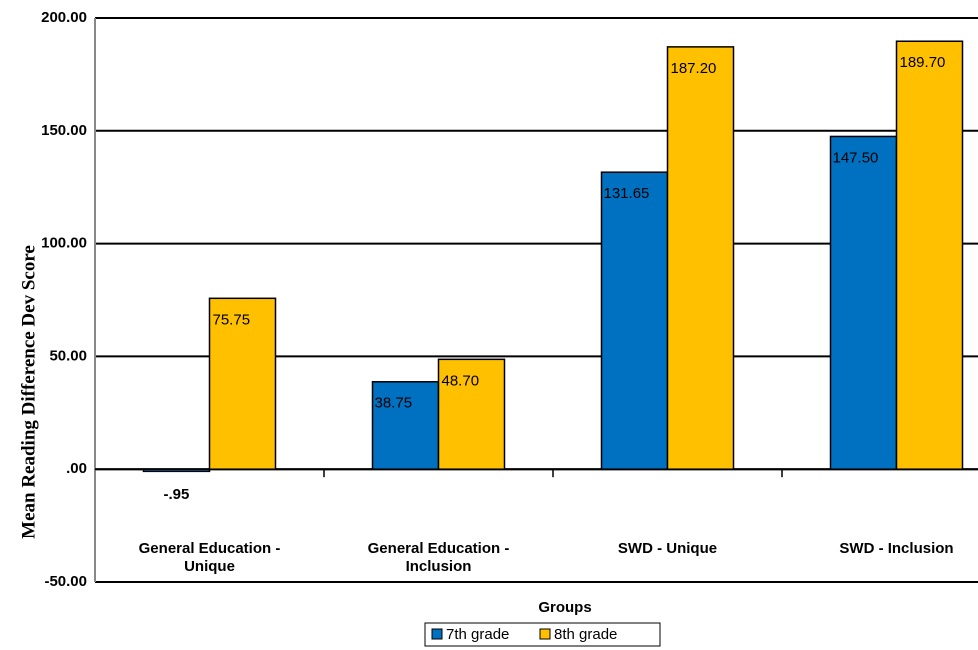 This screenshot has width=978, height=650. Describe the element at coordinates (856, 157) in the screenshot. I see `data-label: 147.50` at that location.